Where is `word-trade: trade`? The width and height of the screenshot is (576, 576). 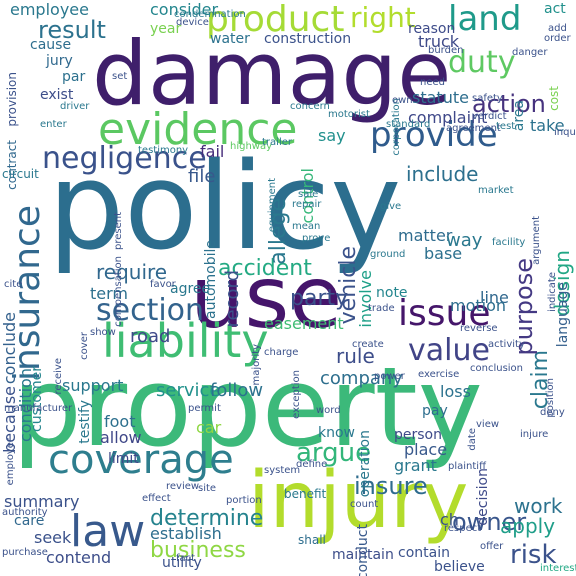 word-trade: trade is located at coordinates (381, 308).